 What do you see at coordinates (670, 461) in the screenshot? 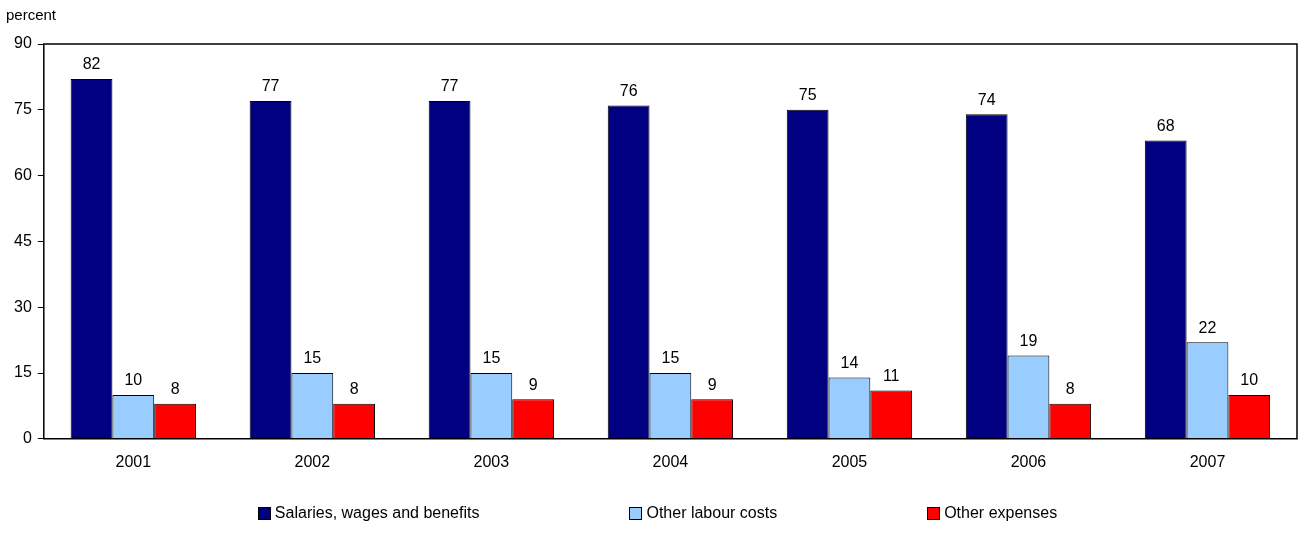
I see `x-tick-label: 2004` at bounding box center [670, 461].